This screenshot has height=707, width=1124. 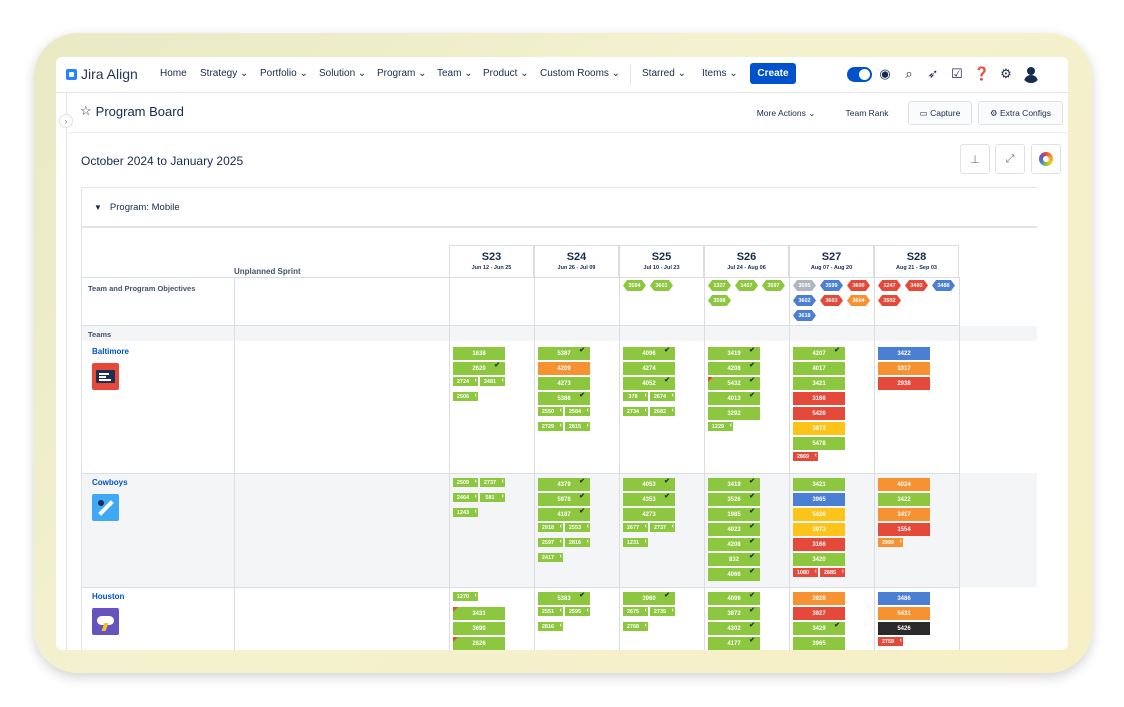 What do you see at coordinates (819, 598) in the screenshot?
I see `work-card: 3928` at bounding box center [819, 598].